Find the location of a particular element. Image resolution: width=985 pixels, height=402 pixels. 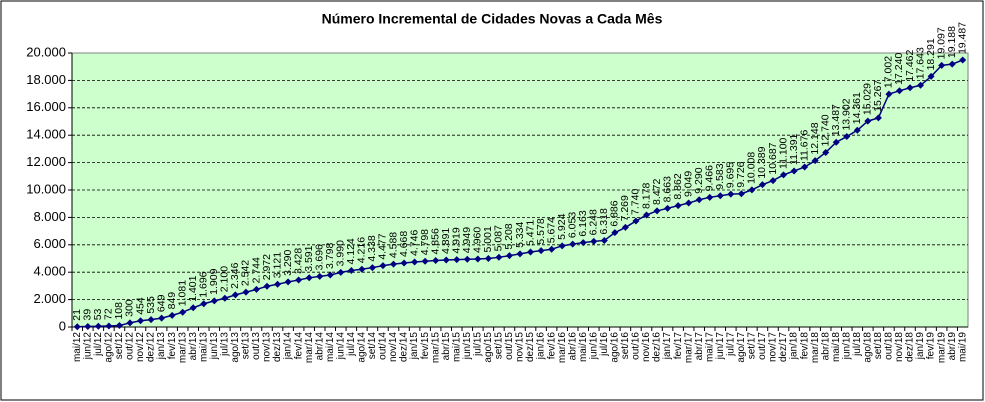

x-tick-label: fev/15 is located at coordinates (425, 346).